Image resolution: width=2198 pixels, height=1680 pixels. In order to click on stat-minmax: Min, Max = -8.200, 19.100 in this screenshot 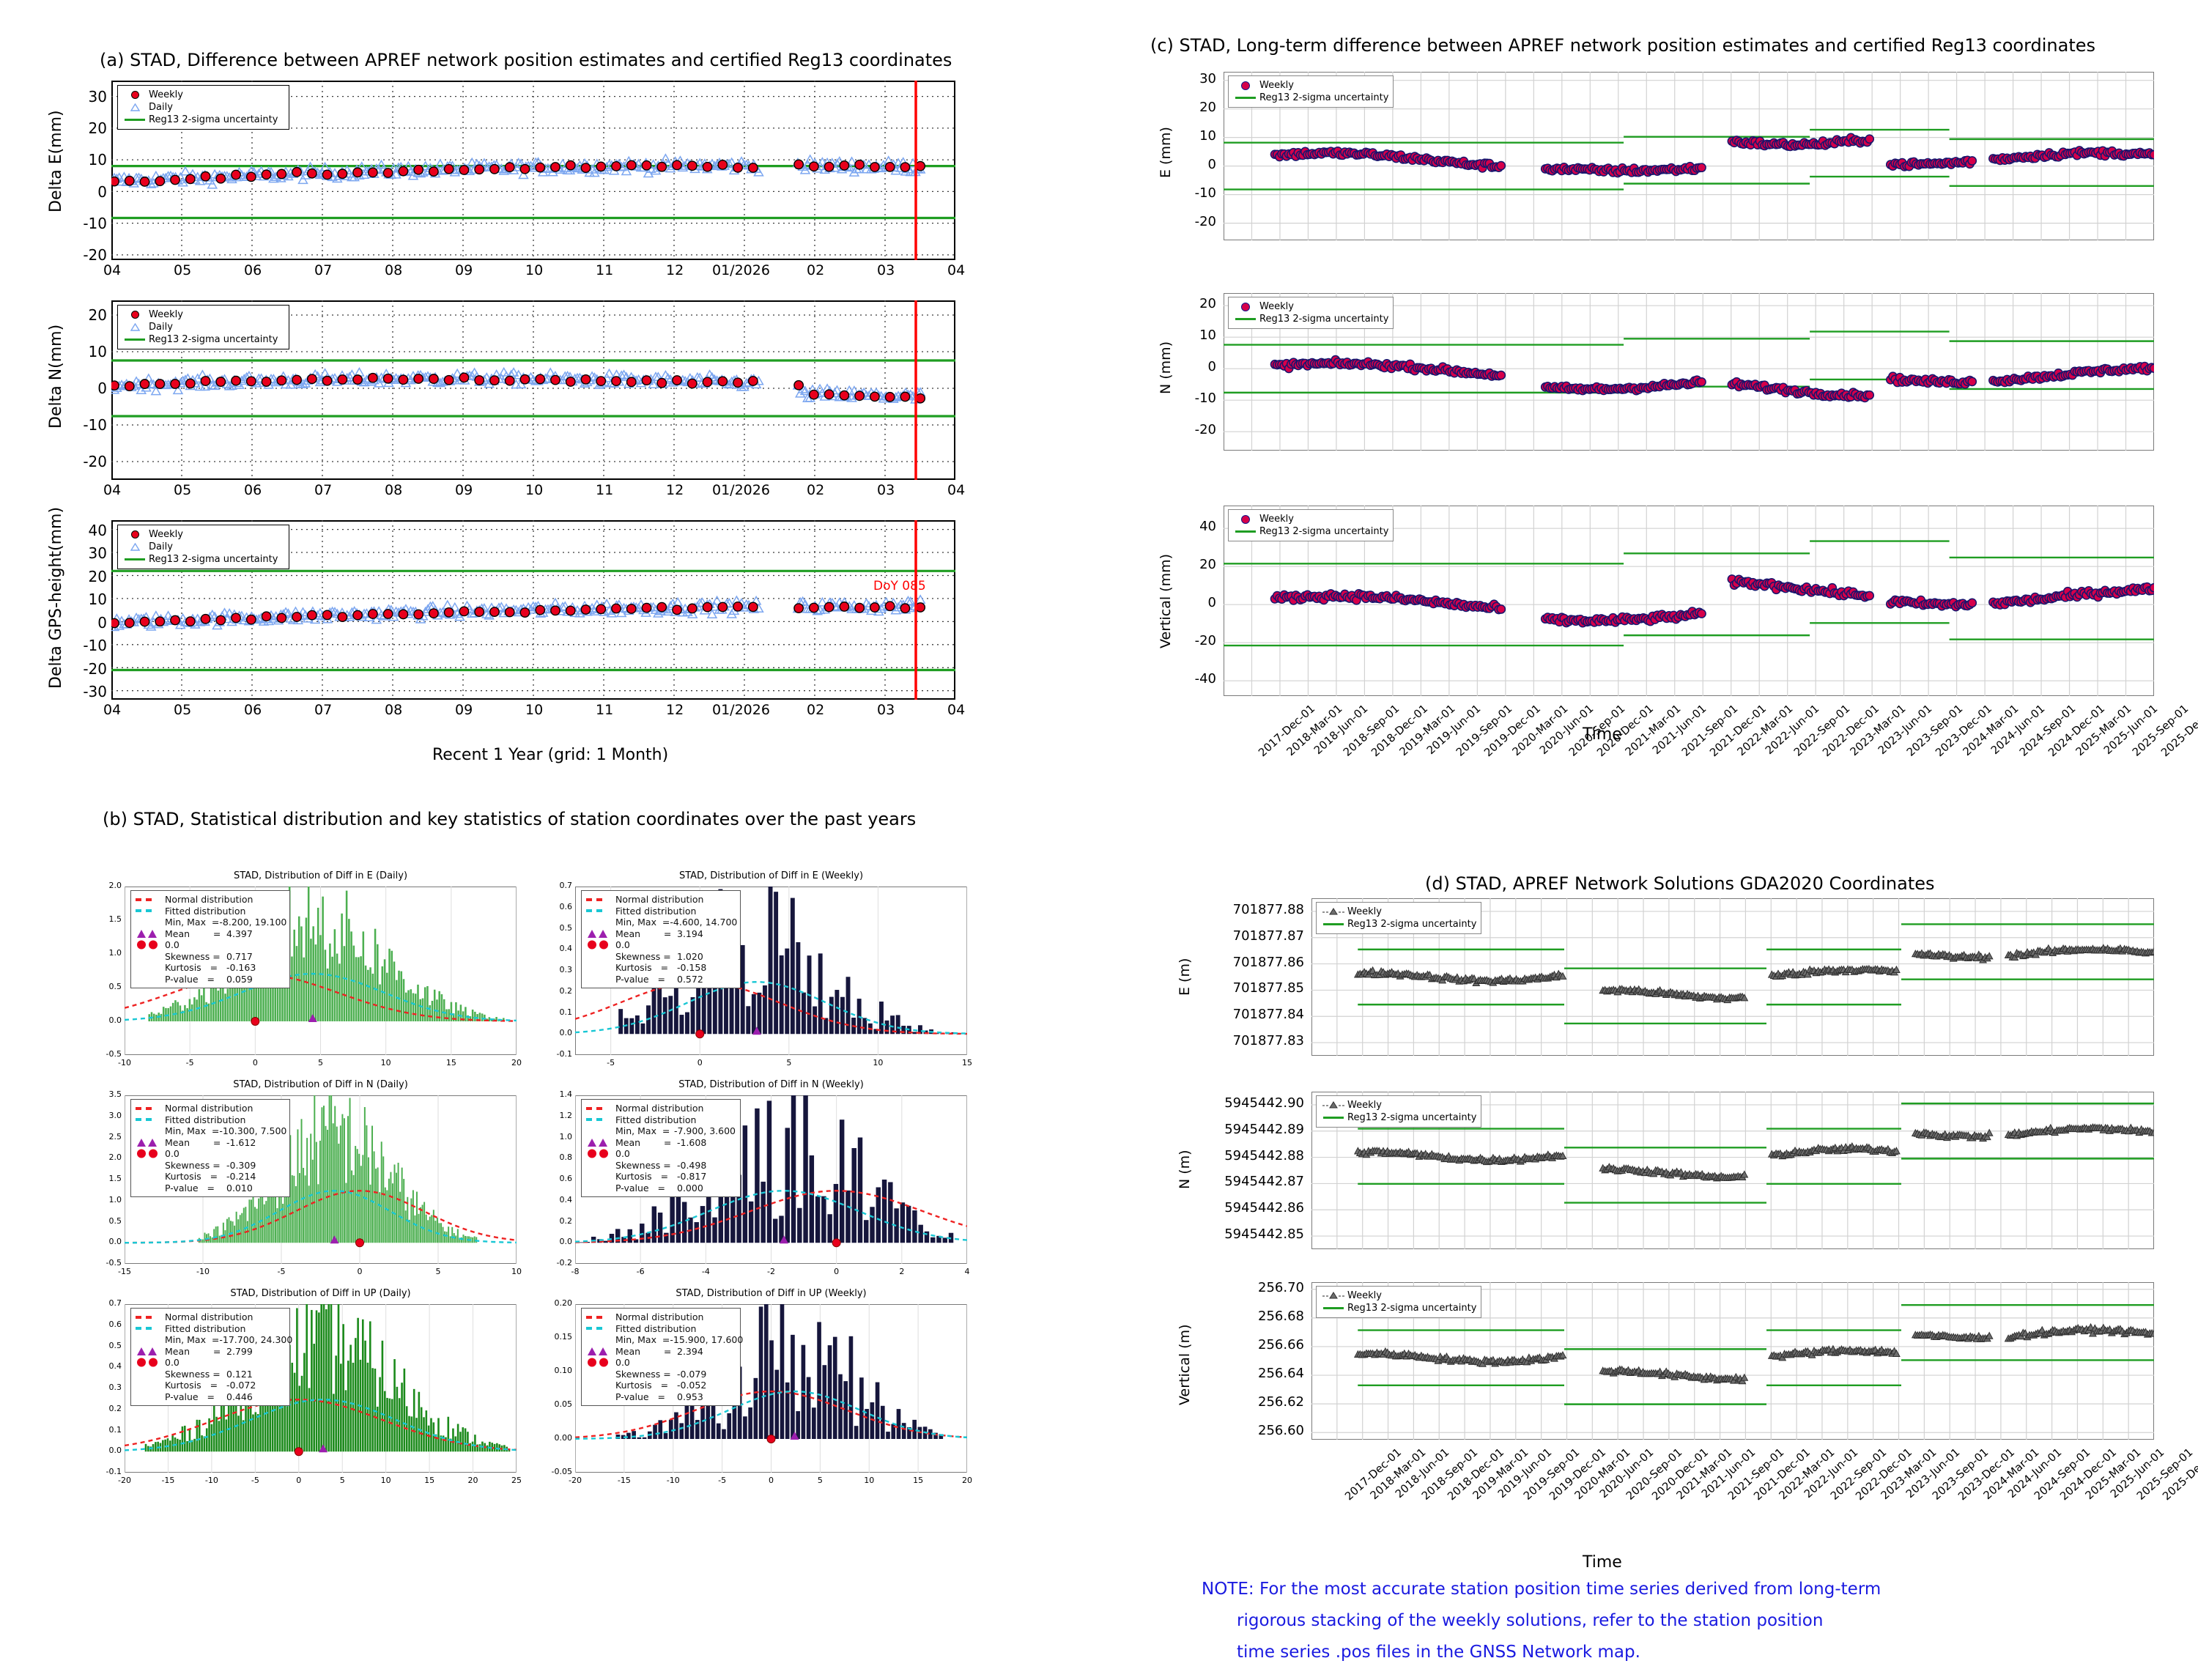, I will do `click(211, 923)`.